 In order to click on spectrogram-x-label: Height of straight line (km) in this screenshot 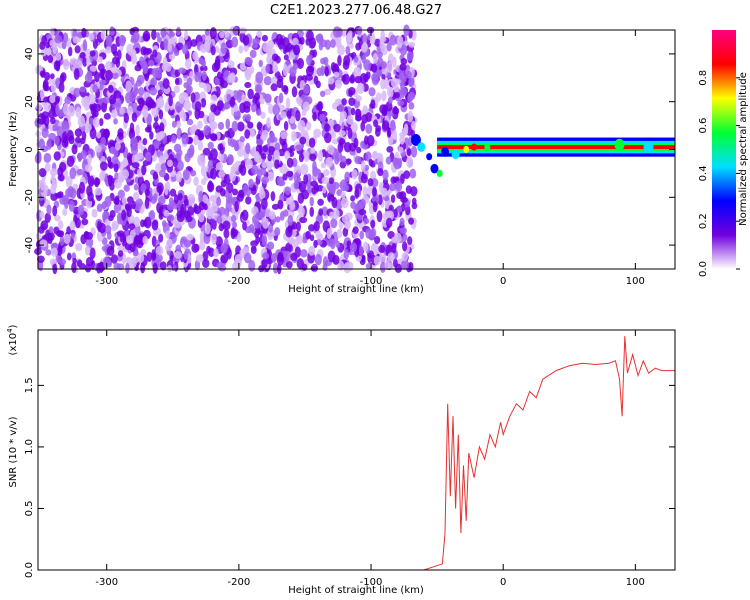, I will do `click(356, 289)`.